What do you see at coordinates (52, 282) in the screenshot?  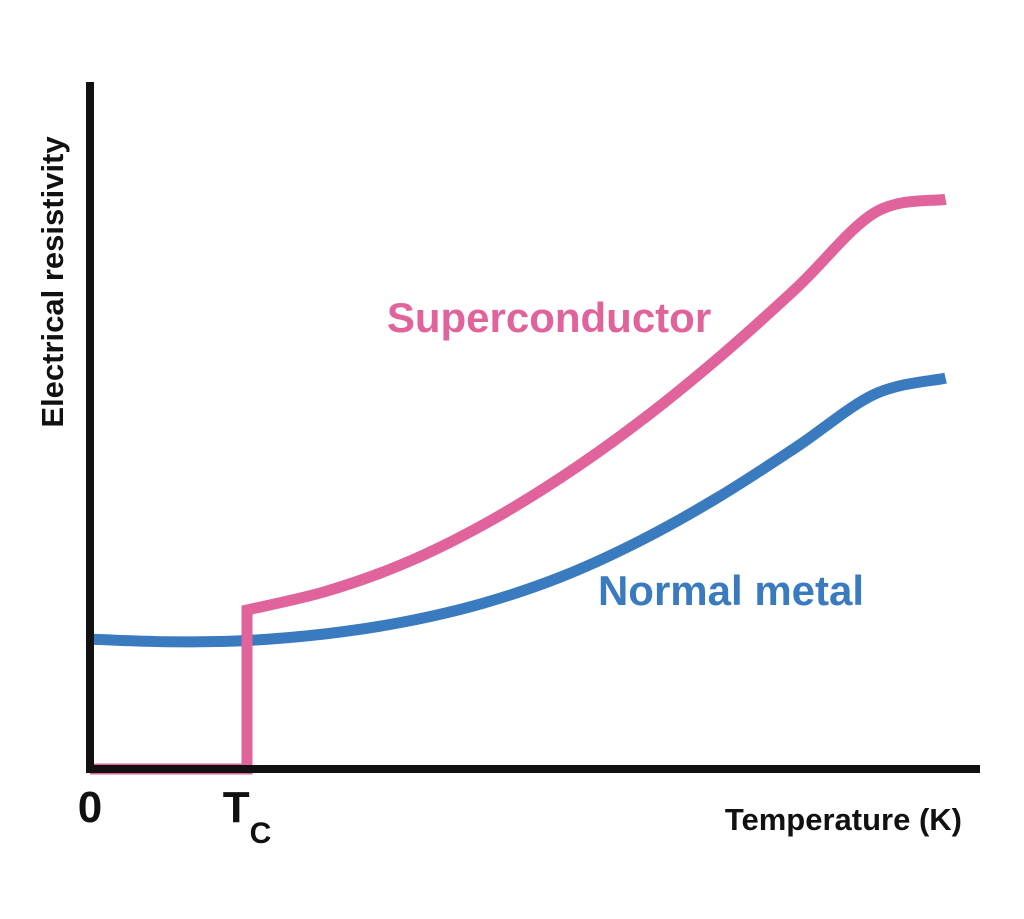 I see `y-axis-label: Electrical resistivity` at bounding box center [52, 282].